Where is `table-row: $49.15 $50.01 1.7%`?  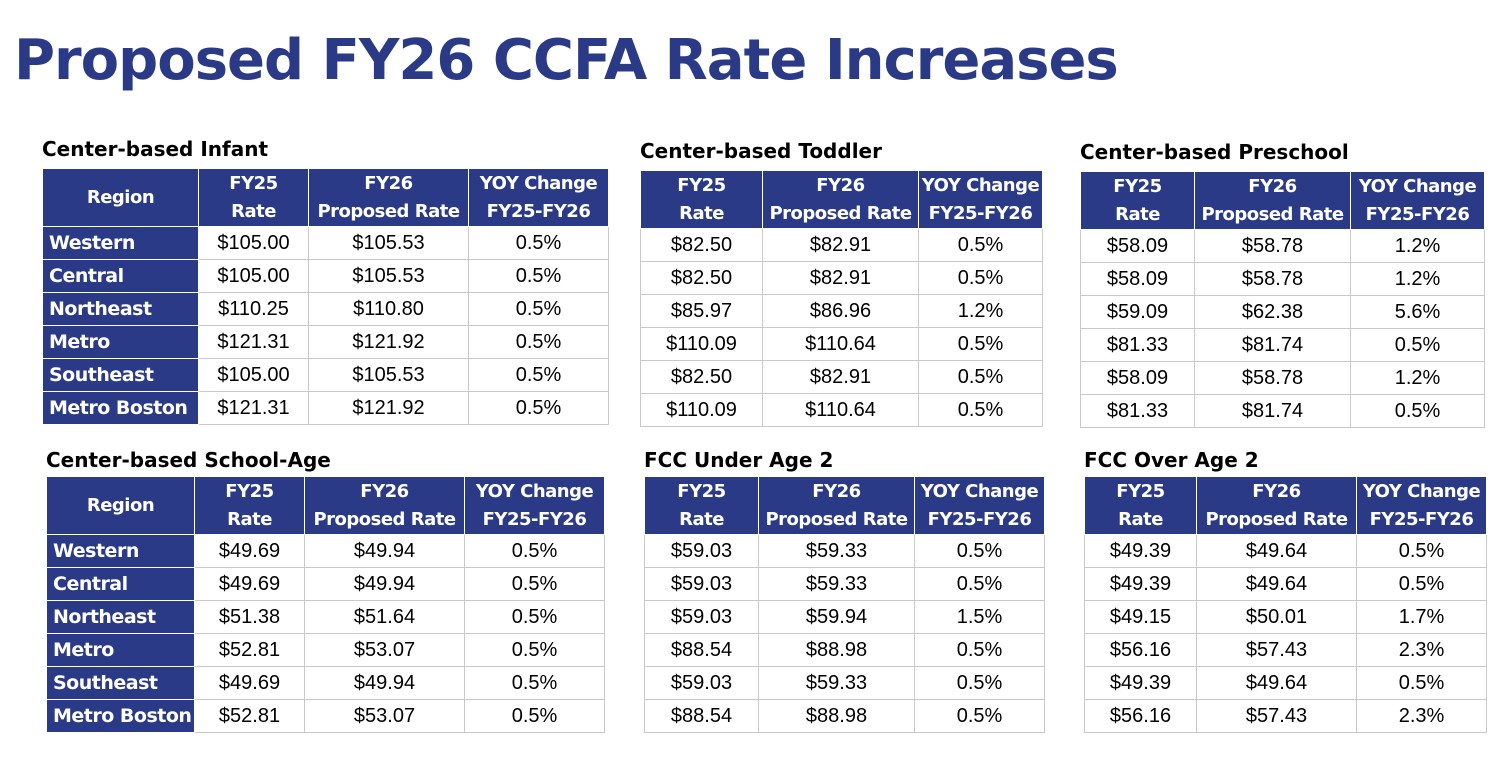
table-row: $49.15 $50.01 1.7% is located at coordinates (1285, 617).